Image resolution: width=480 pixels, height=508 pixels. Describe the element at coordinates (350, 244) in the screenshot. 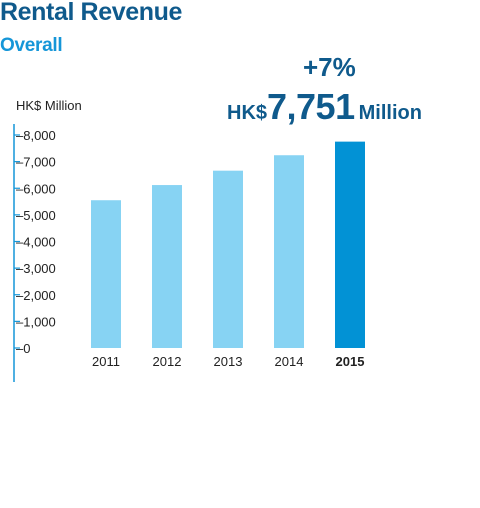

I see `bar-2015` at that location.